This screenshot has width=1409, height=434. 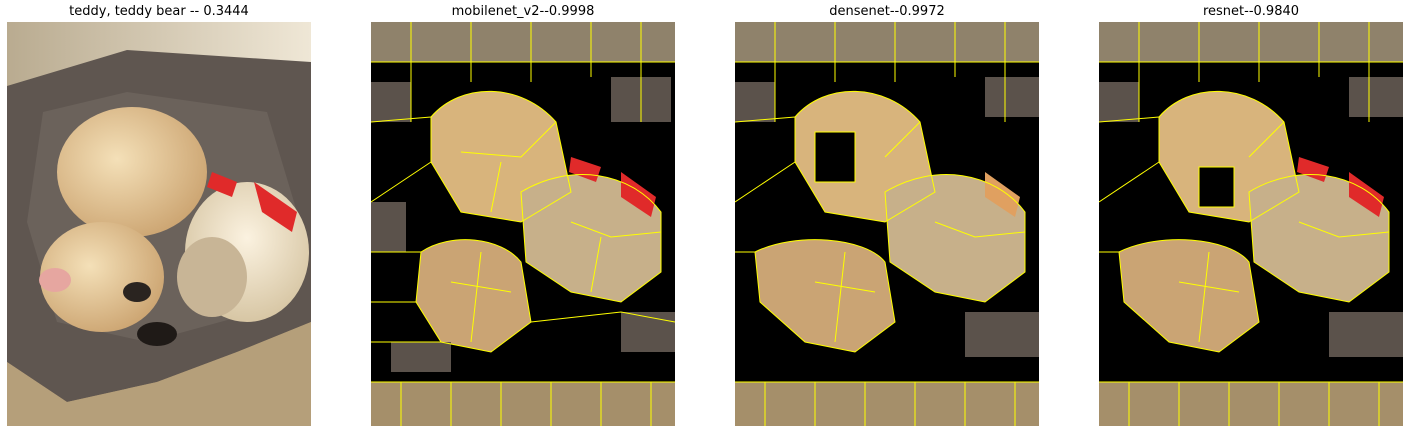 What do you see at coordinates (159, 11) in the screenshot?
I see `panel-title: teddy, teddy bear -- 0.3444` at bounding box center [159, 11].